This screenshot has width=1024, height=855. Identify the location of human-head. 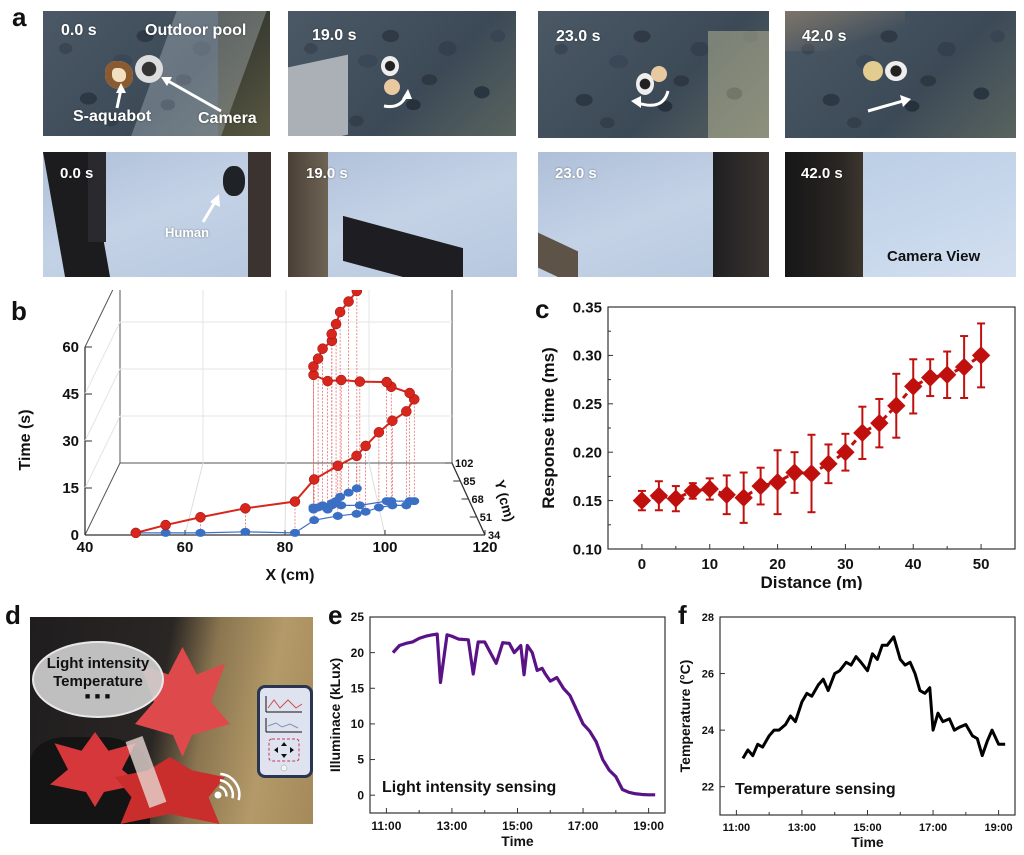
(234, 181).